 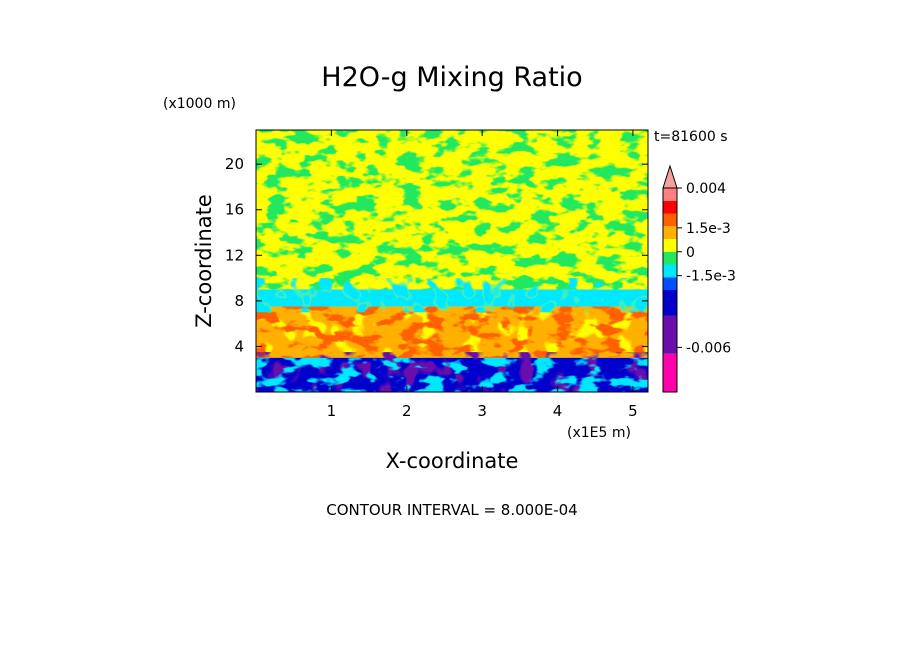 What do you see at coordinates (633, 411) in the screenshot?
I see `x-tick-label: 5` at bounding box center [633, 411].